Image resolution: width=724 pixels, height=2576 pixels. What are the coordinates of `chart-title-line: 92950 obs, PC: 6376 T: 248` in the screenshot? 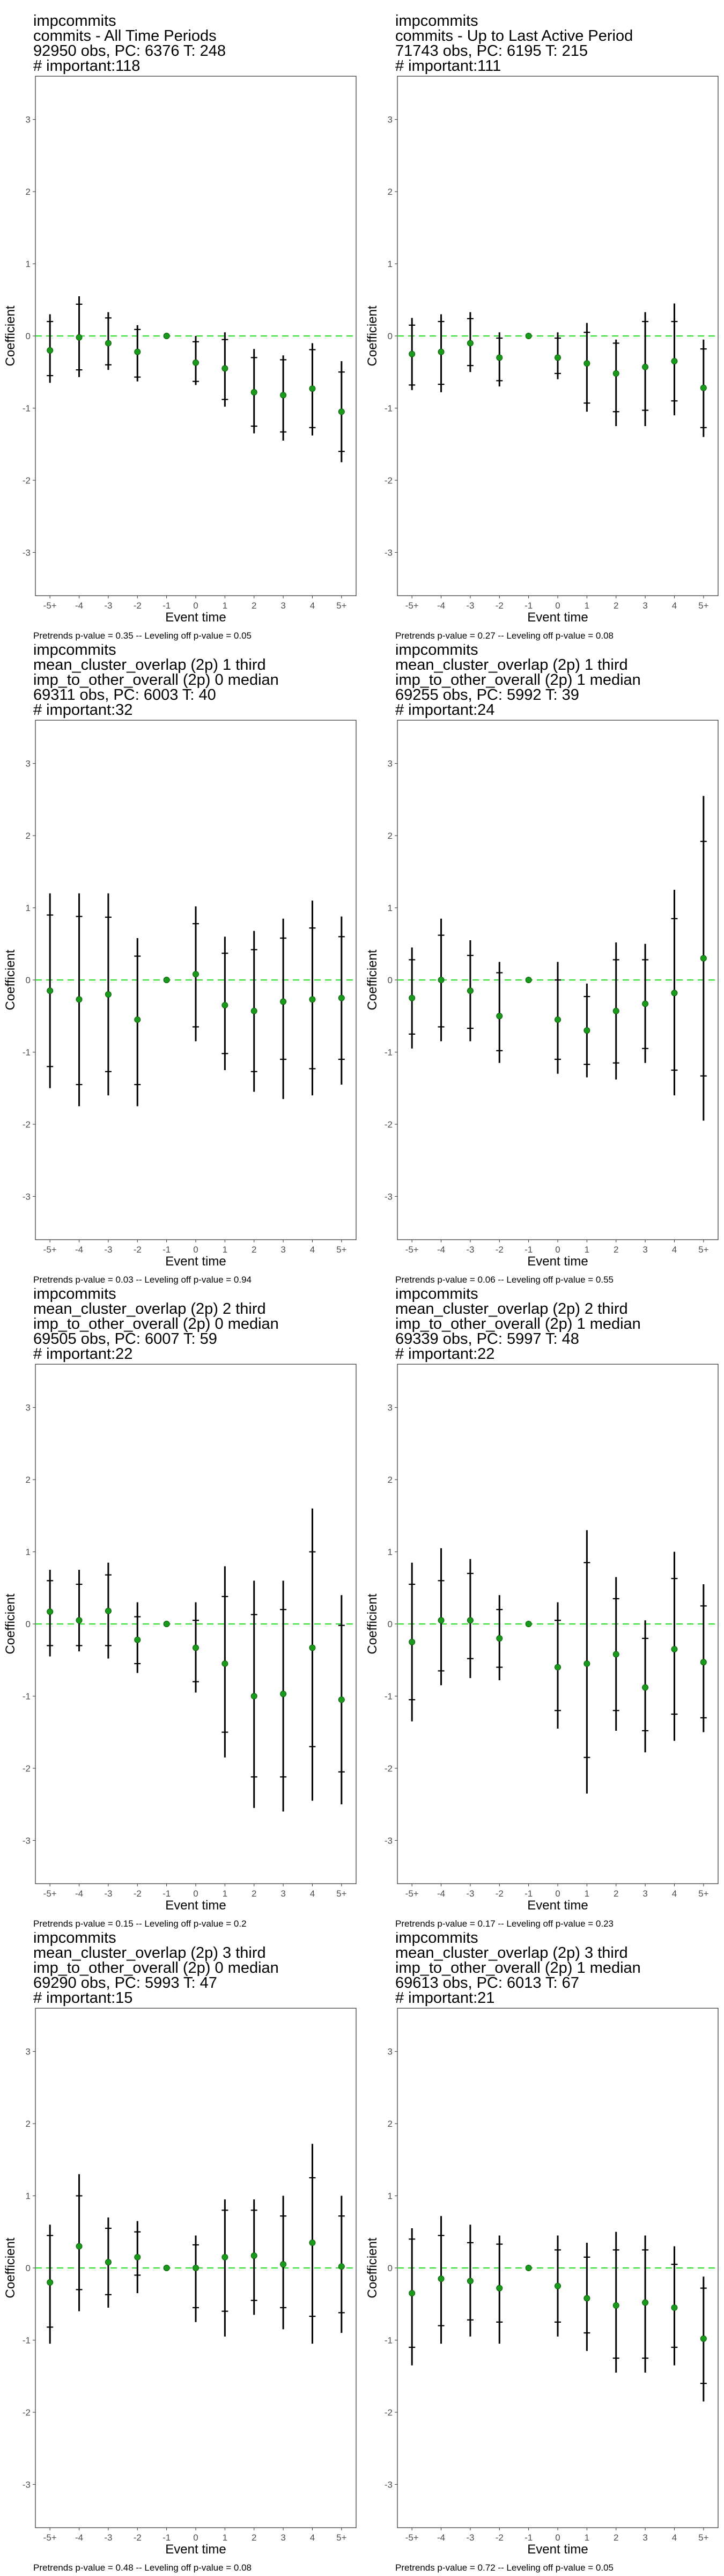 It's located at (129, 51).